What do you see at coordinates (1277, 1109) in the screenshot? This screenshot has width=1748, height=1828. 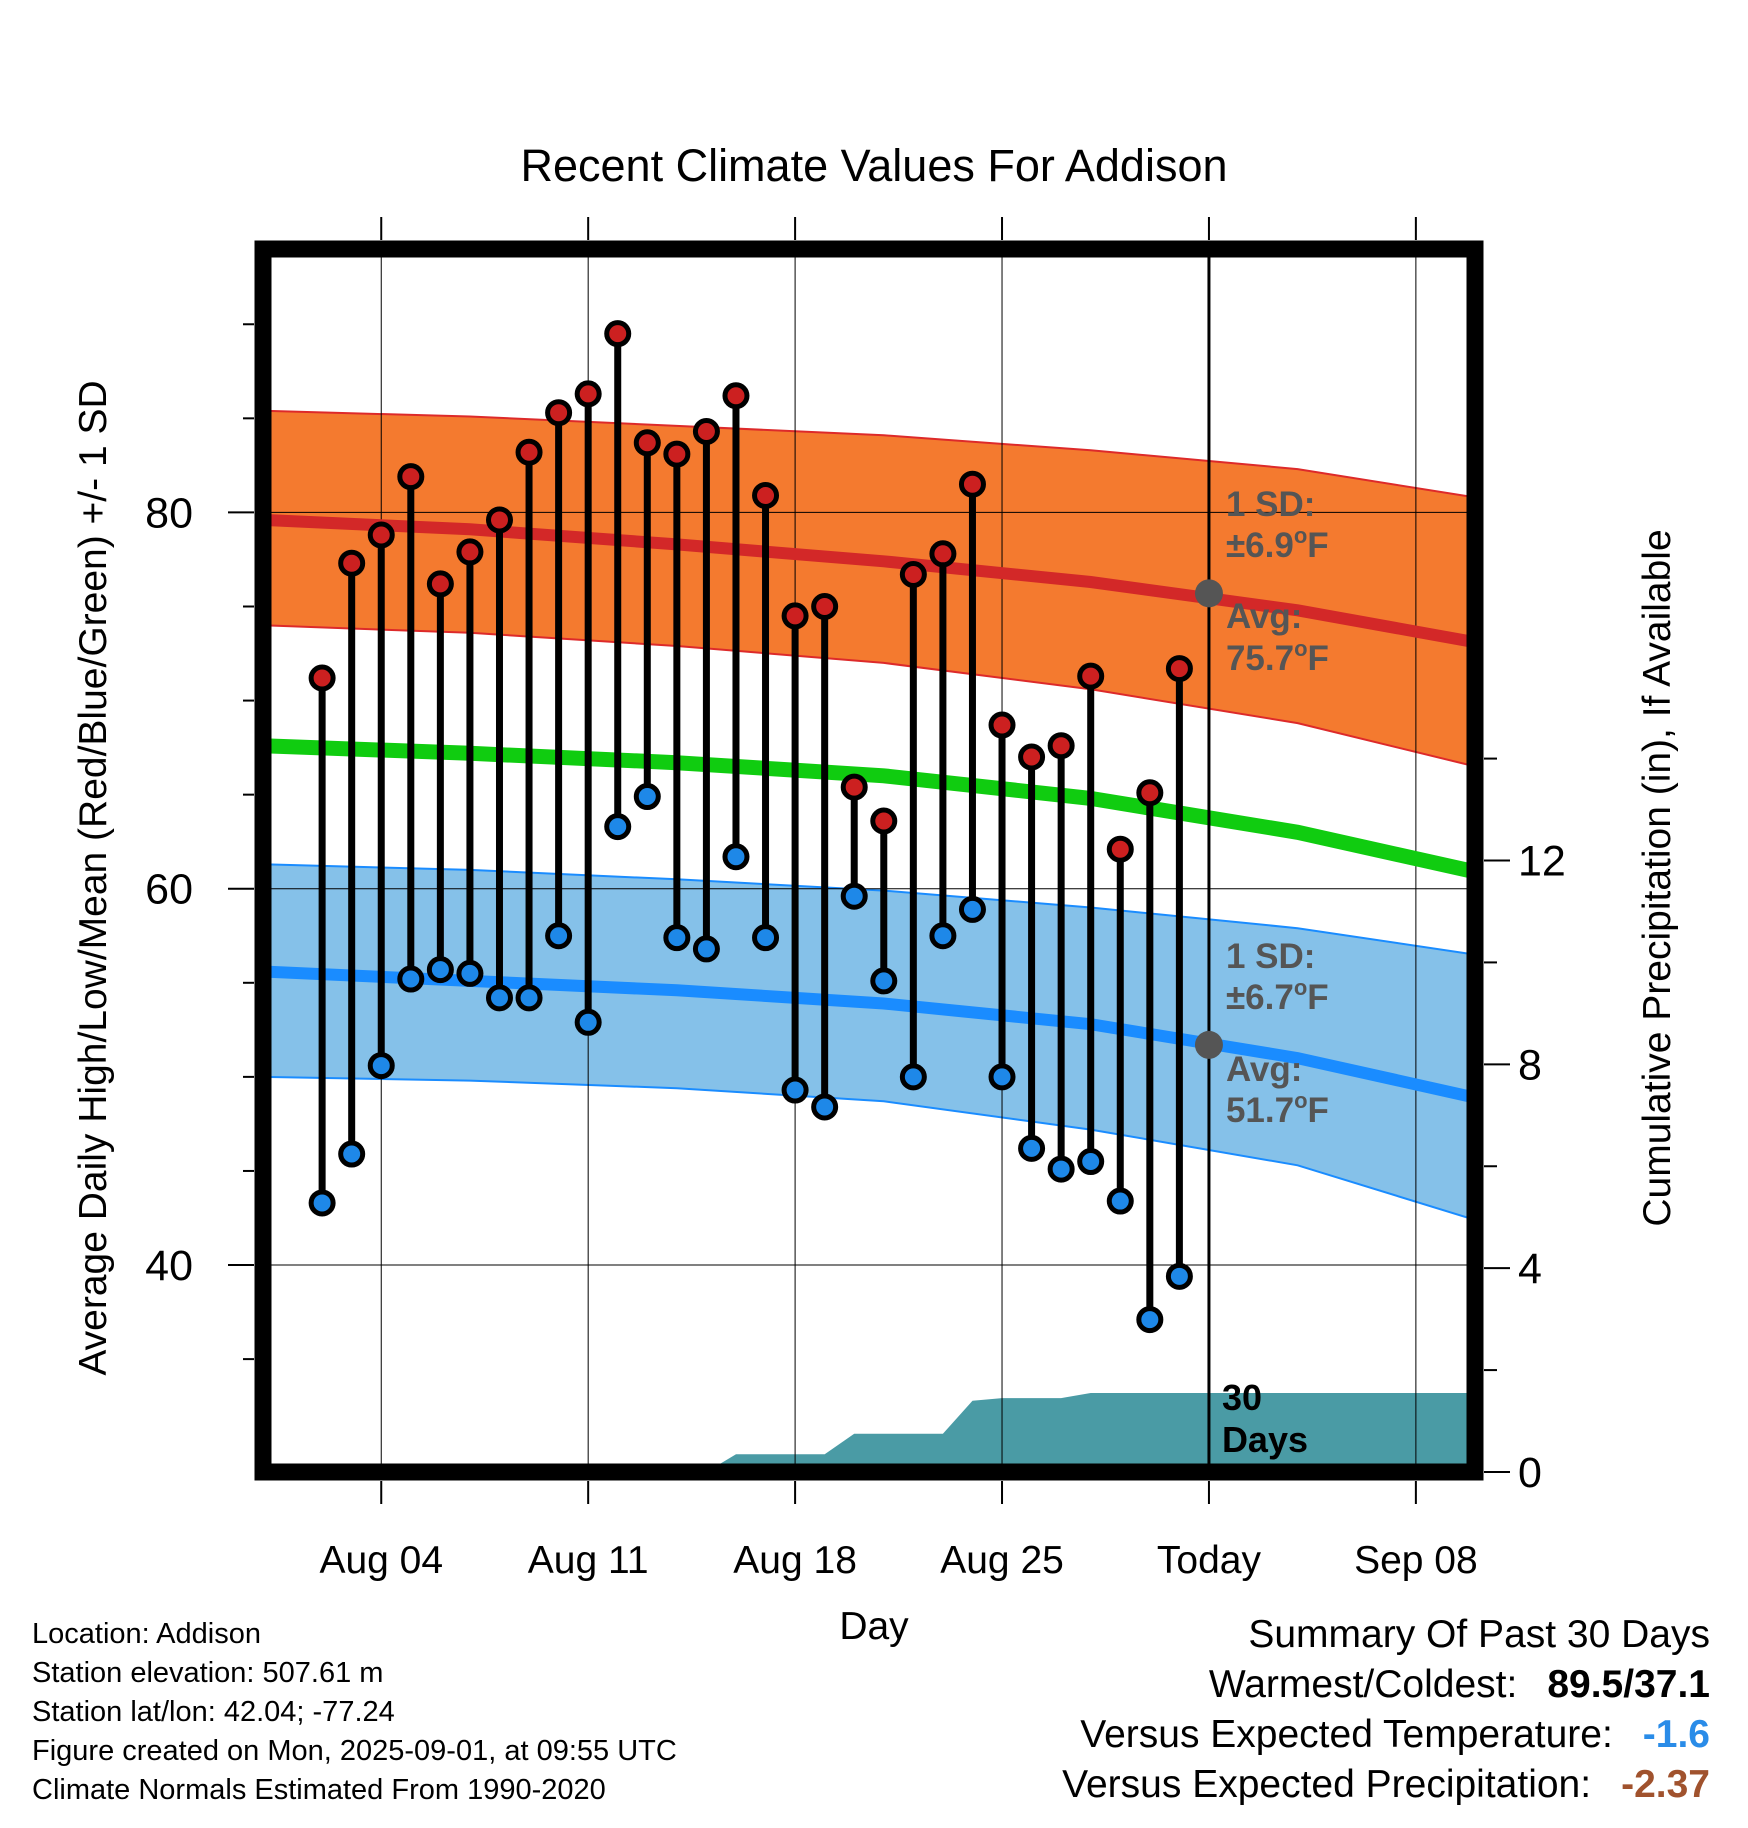 I see `low-avg-value: 51.7oF` at bounding box center [1277, 1109].